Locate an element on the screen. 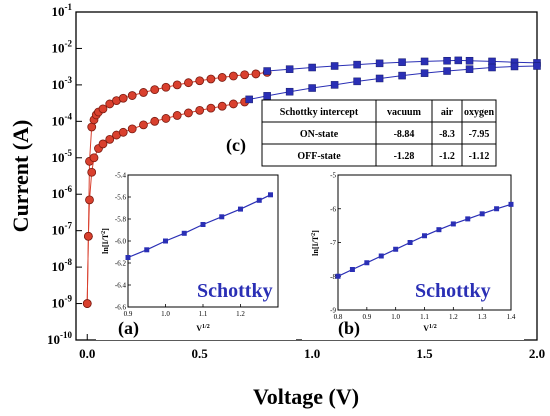 This screenshot has width=550, height=416. inset-b-y-title-exp: 2 is located at coordinates (314, 234).